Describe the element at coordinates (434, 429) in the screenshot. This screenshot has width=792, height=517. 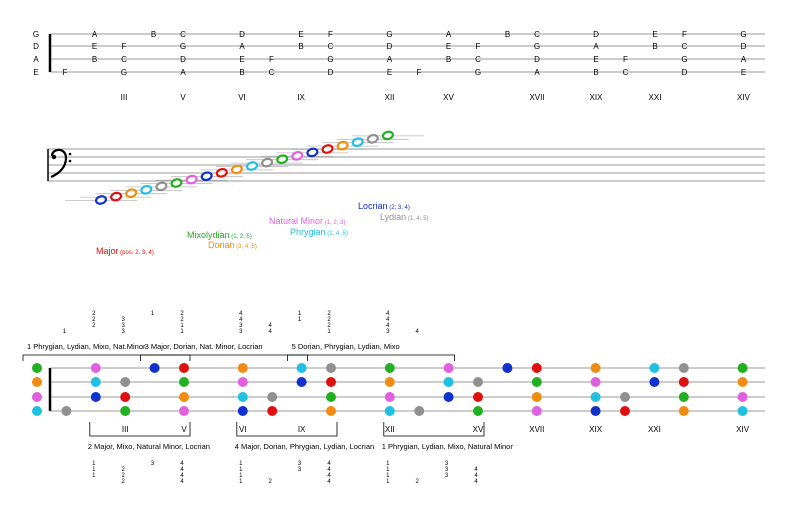
I see `position-bracket` at that location.